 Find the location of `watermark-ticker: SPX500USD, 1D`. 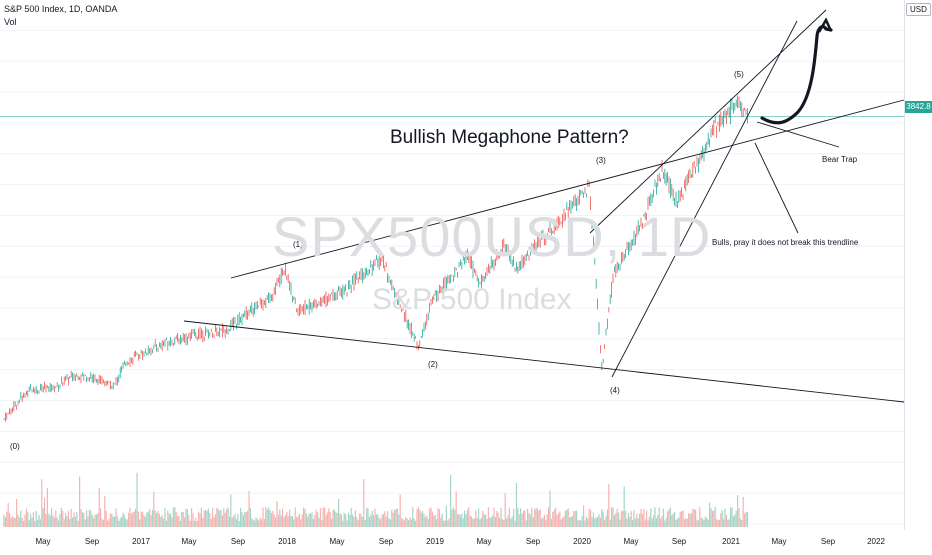

watermark-ticker: SPX500USD, 1D is located at coordinates (492, 236).